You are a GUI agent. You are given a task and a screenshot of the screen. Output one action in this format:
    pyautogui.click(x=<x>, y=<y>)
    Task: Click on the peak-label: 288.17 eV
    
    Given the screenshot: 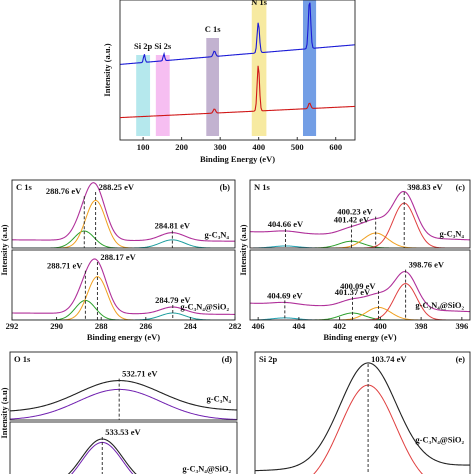 What is the action you would take?
    pyautogui.click(x=118, y=257)
    